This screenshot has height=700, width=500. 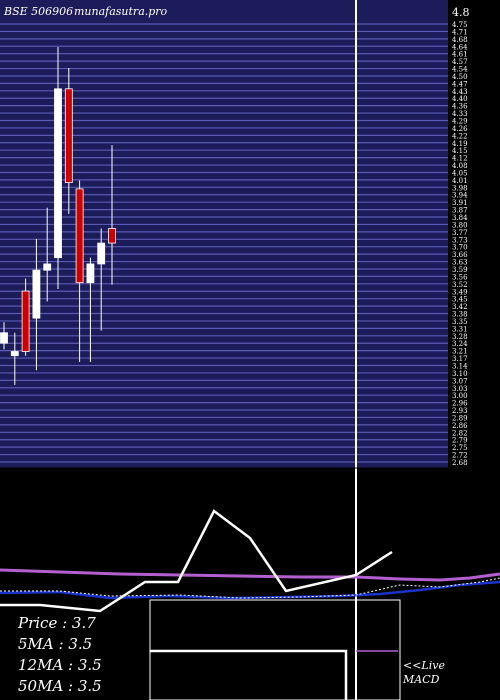 I want to click on y-axis-top-label: 4.8, so click(x=461, y=12).